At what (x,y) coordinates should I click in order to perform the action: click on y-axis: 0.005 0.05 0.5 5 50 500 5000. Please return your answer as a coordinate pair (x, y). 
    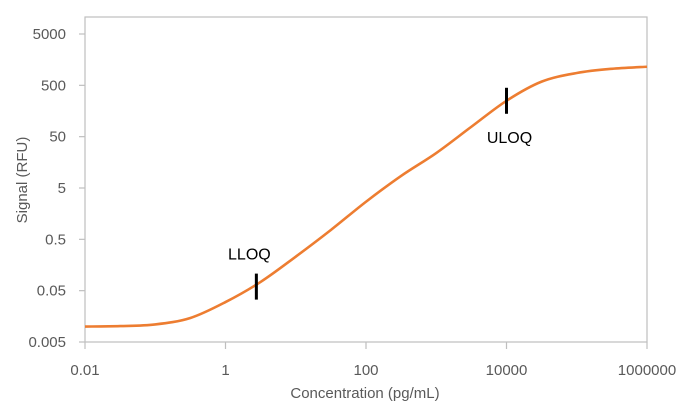
    Looking at the image, I should click on (56, 188).